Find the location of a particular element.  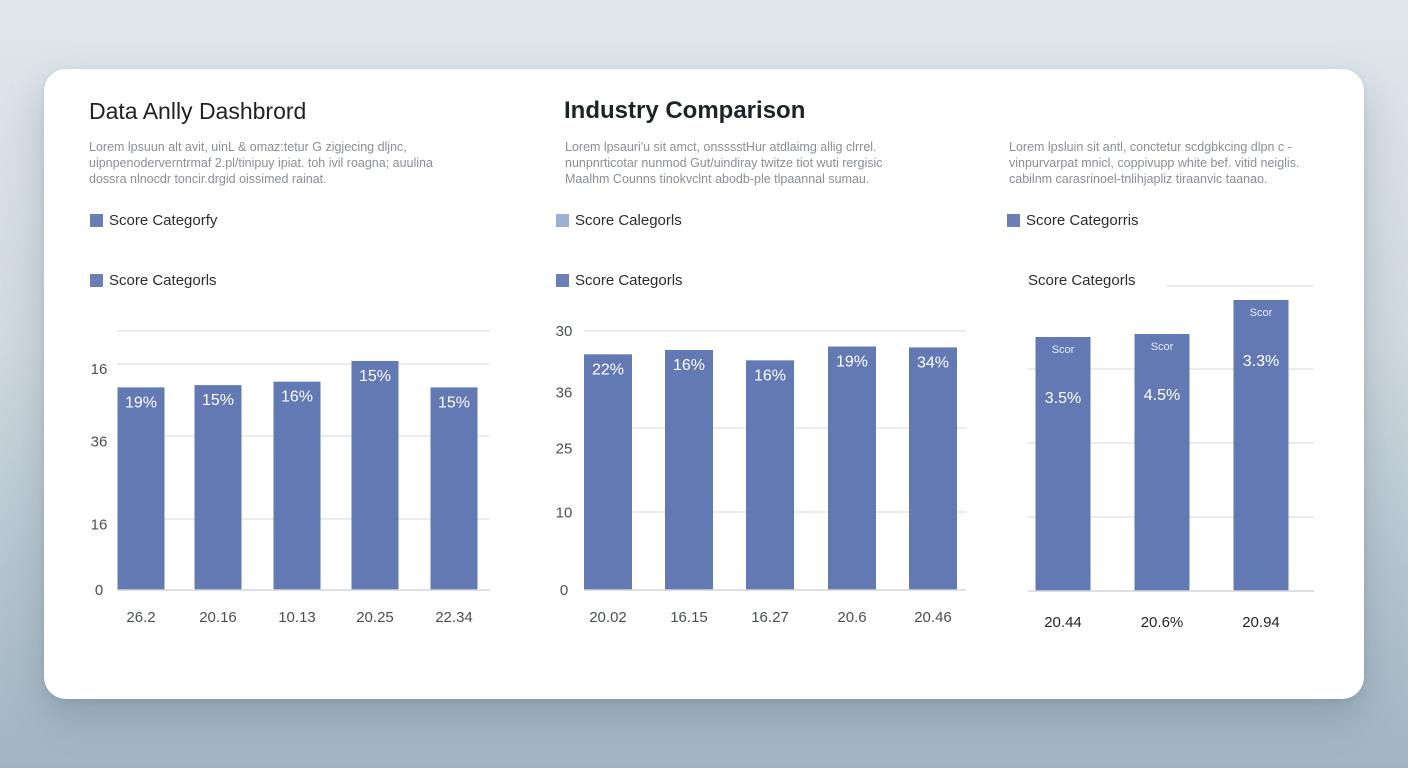

bar-value-label: 3.3% is located at coordinates (1261, 361).